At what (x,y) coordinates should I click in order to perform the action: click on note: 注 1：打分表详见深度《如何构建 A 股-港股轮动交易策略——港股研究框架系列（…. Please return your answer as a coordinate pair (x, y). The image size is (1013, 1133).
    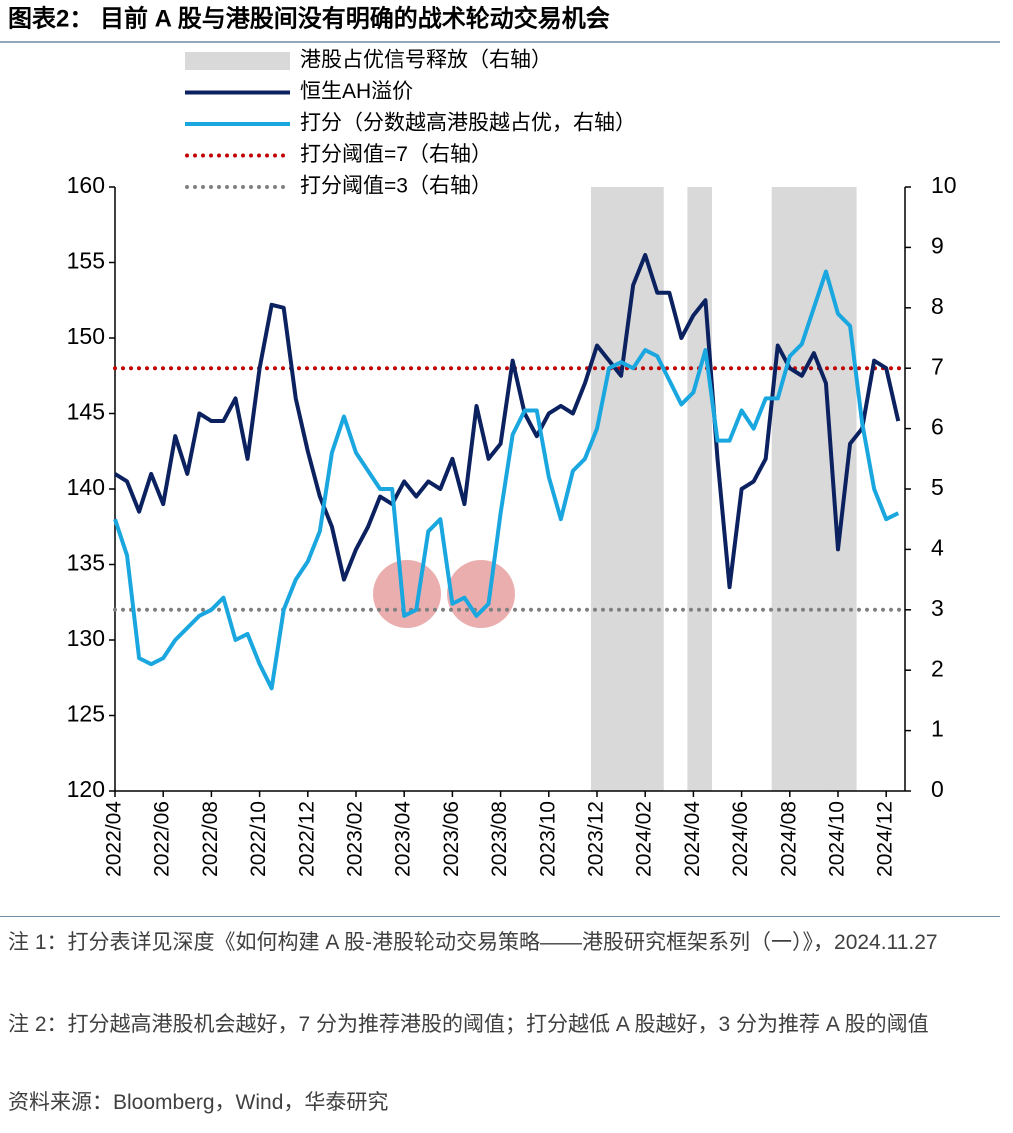
    Looking at the image, I should click on (473, 942).